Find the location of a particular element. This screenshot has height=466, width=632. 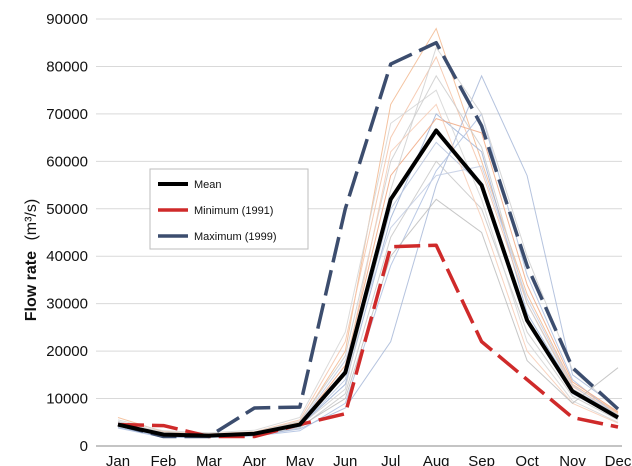

y-tick-label: 0 is located at coordinates (84, 446).